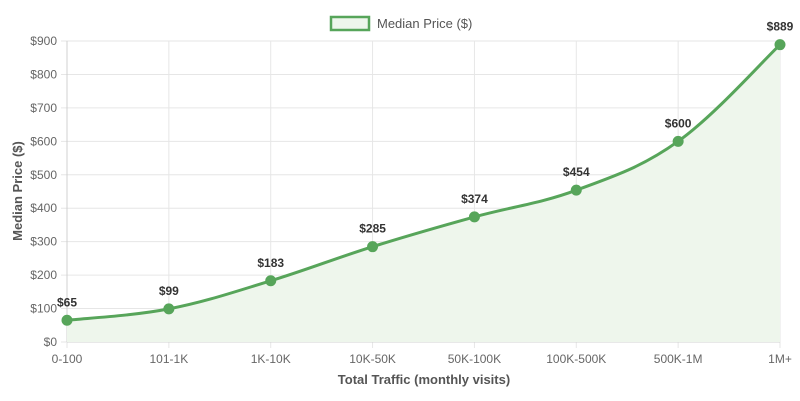  Describe the element at coordinates (474, 359) in the screenshot. I see `x-tick-label: 50K-100K` at that location.